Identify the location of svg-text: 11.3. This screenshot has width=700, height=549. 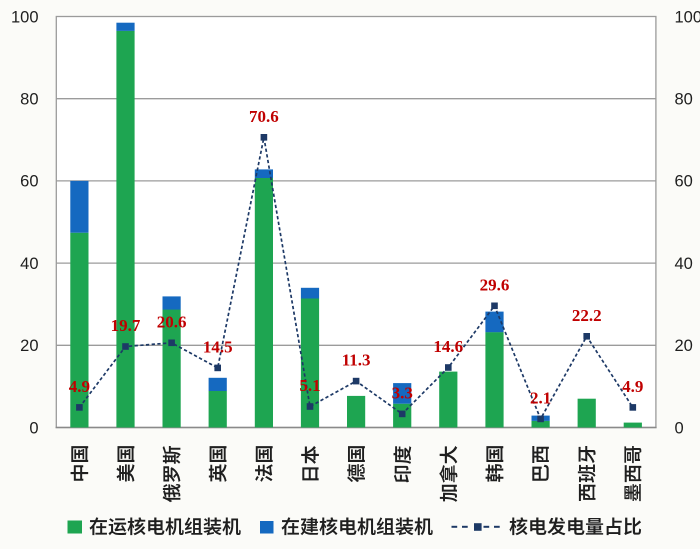
(356, 360).